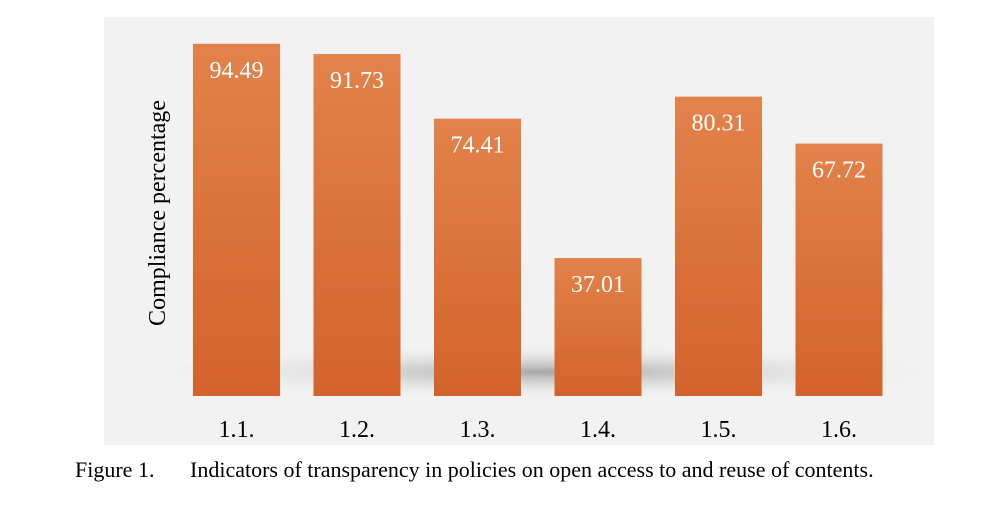 The image size is (989, 509). What do you see at coordinates (357, 430) in the screenshot?
I see `x-tick-label-2: 1.2.` at bounding box center [357, 430].